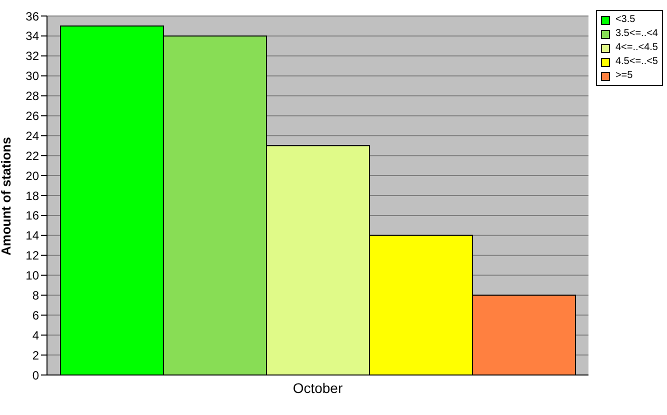  I want to click on legend-label: 4<=..<4.5, so click(636, 48).